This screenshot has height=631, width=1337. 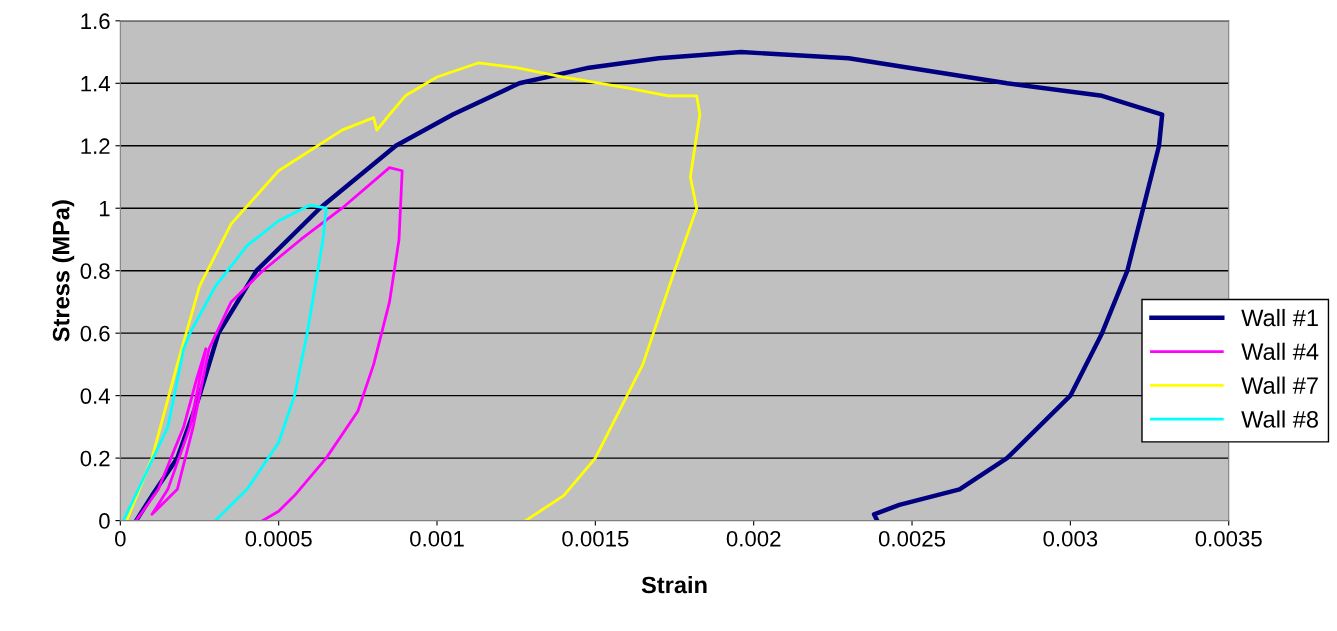 What do you see at coordinates (753, 538) in the screenshot?
I see `x-tick-label: 0.002` at bounding box center [753, 538].